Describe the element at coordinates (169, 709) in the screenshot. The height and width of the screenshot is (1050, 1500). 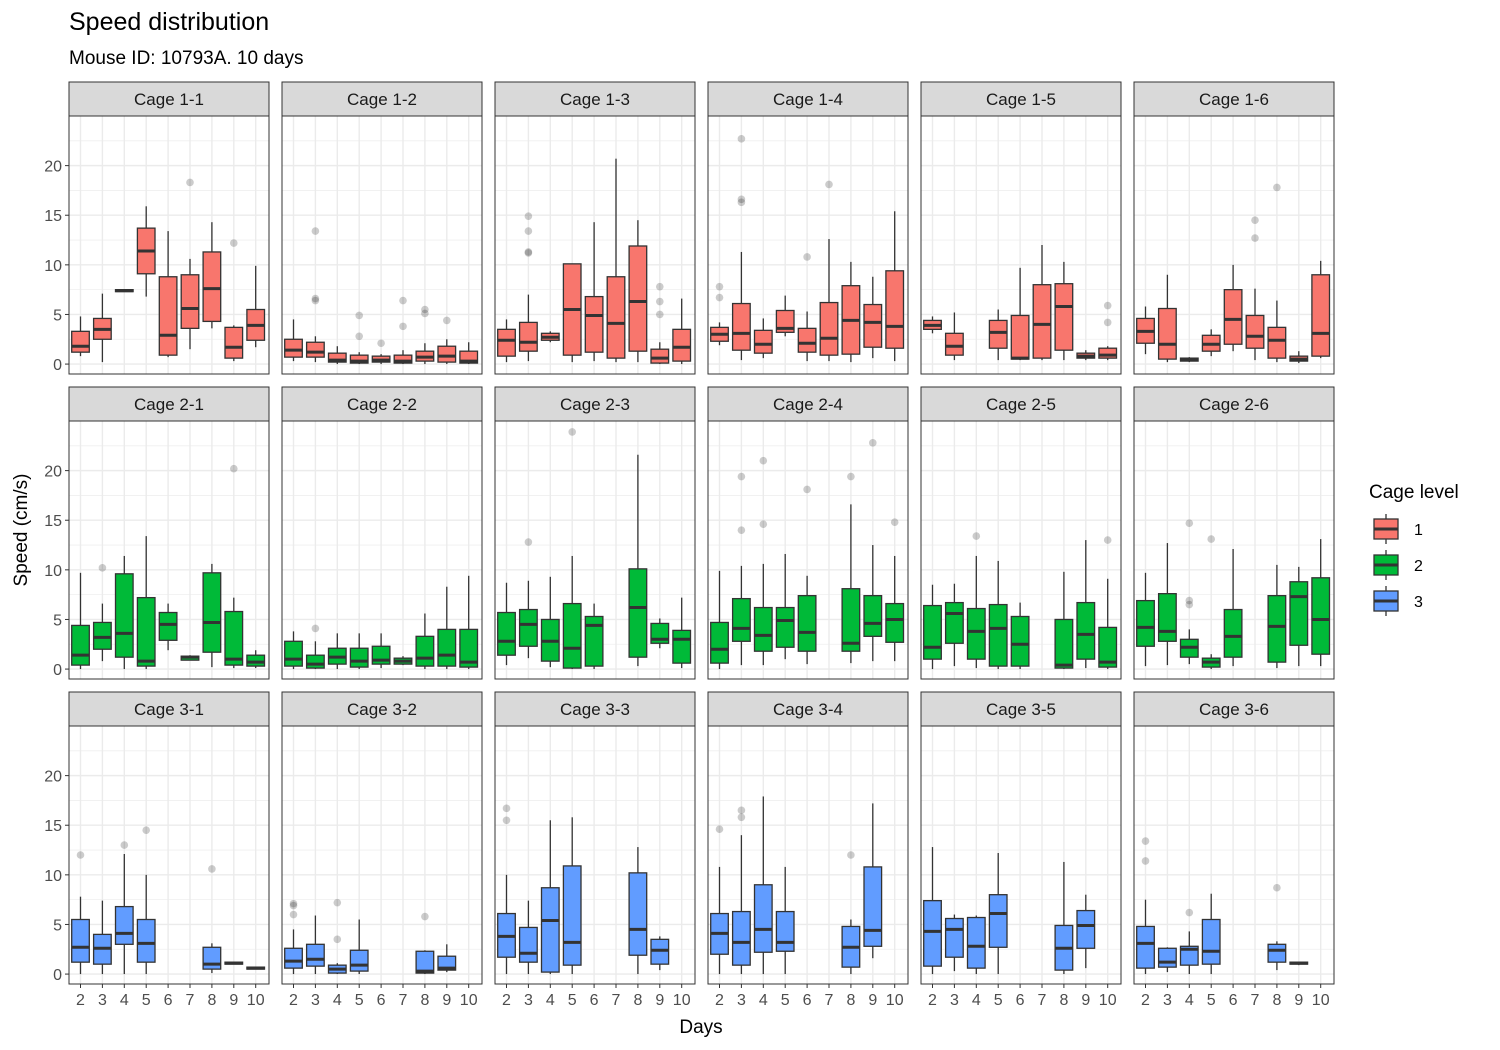
I see `facet-strip-label: Cage 3-1` at that location.